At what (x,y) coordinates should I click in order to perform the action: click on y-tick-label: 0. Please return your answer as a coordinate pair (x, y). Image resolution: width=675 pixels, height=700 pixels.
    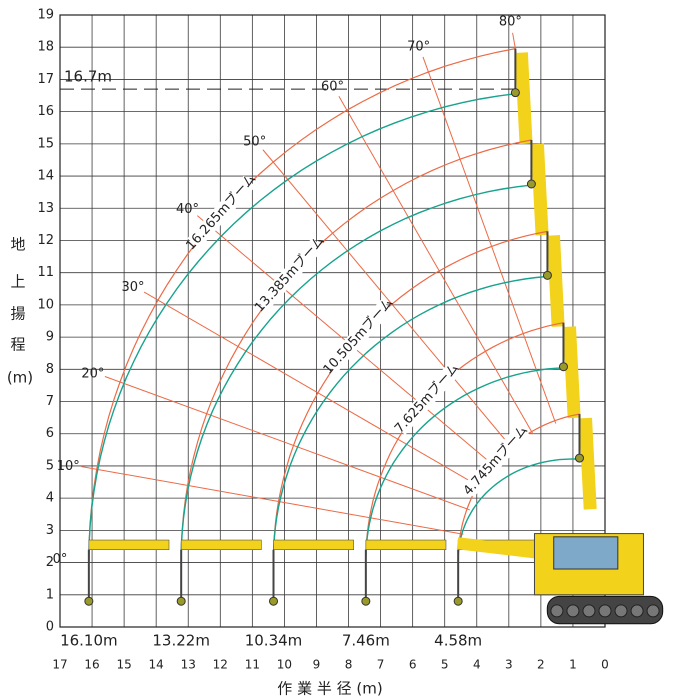
    Looking at the image, I should click on (50, 627).